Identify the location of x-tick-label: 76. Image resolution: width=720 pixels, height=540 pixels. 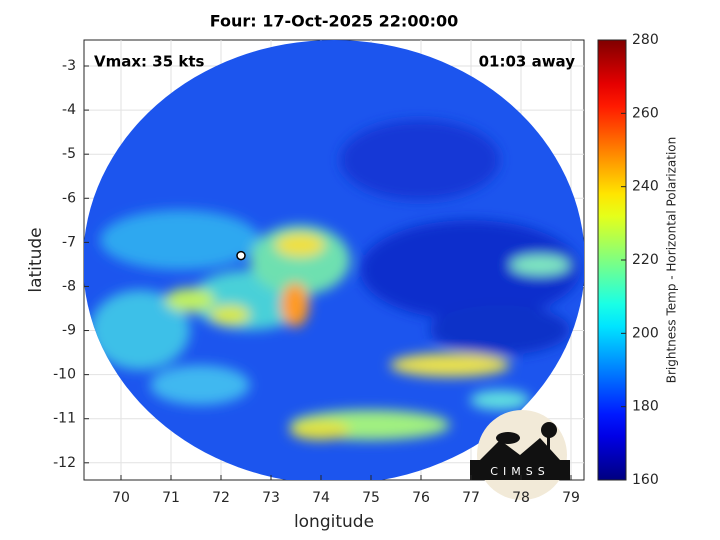
(421, 498).